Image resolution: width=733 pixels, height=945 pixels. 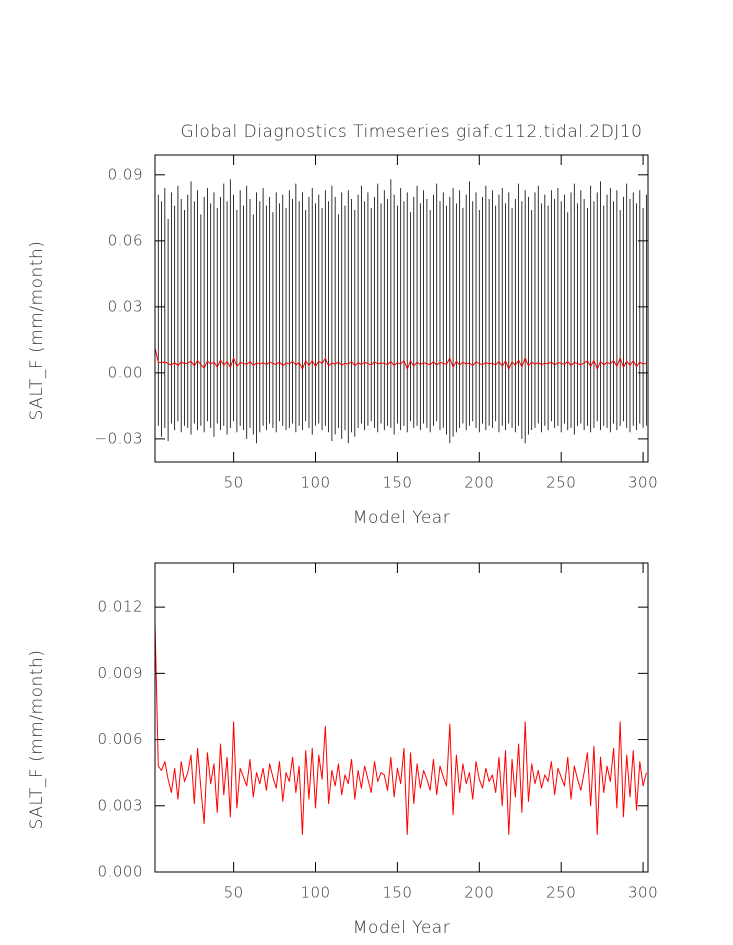 I want to click on annual-line, so click(x=400, y=358).